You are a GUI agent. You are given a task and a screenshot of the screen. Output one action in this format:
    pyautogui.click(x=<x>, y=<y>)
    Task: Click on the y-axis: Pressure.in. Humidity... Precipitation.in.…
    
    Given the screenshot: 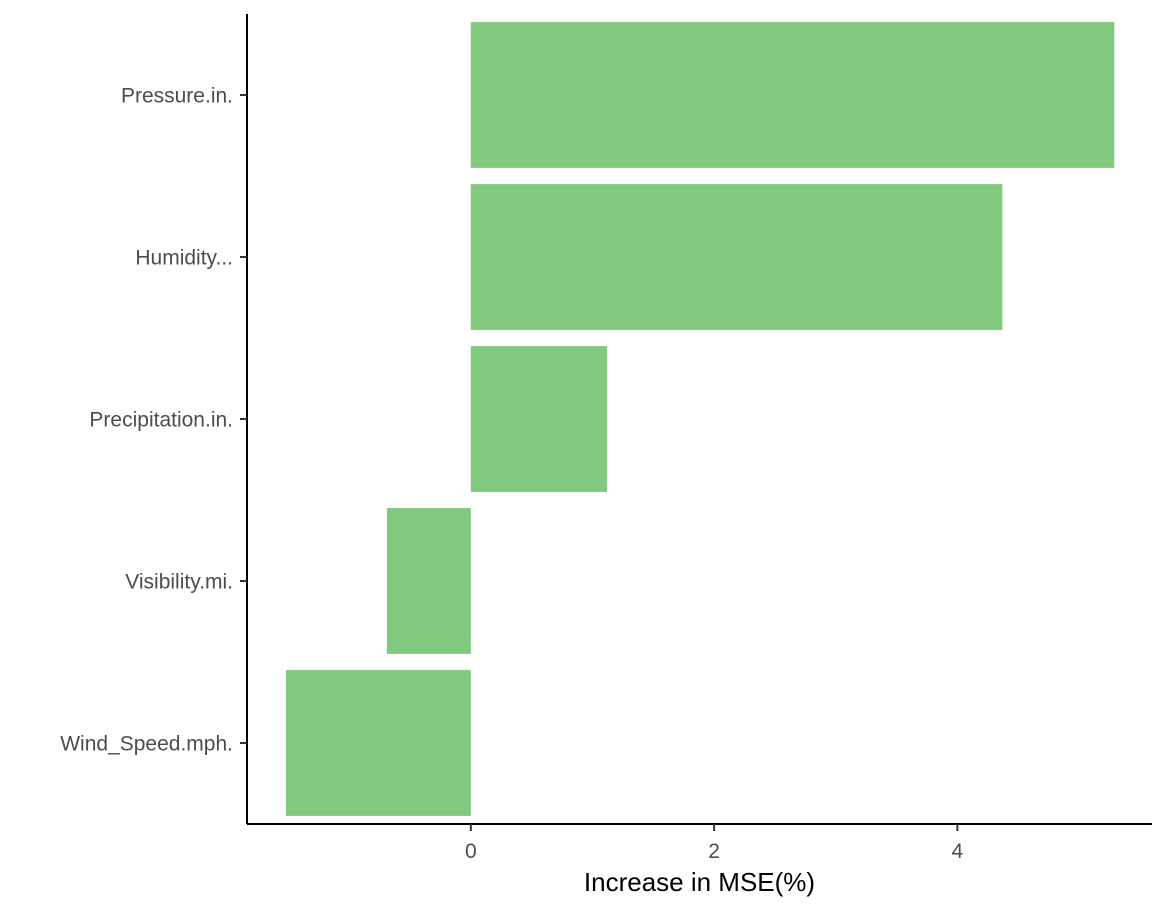 What is the action you would take?
    pyautogui.click(x=154, y=419)
    